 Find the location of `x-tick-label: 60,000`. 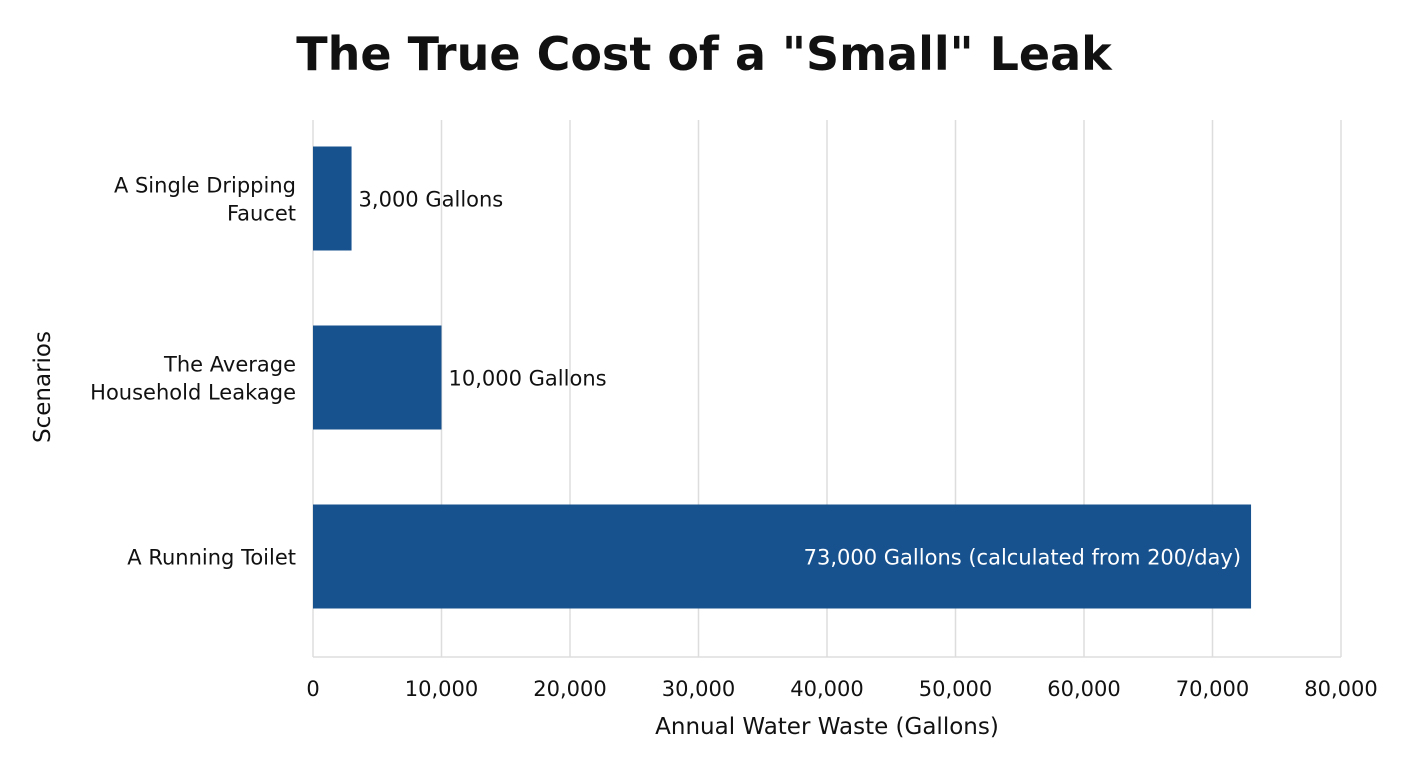

x-tick-label: 60,000 is located at coordinates (1083, 689).